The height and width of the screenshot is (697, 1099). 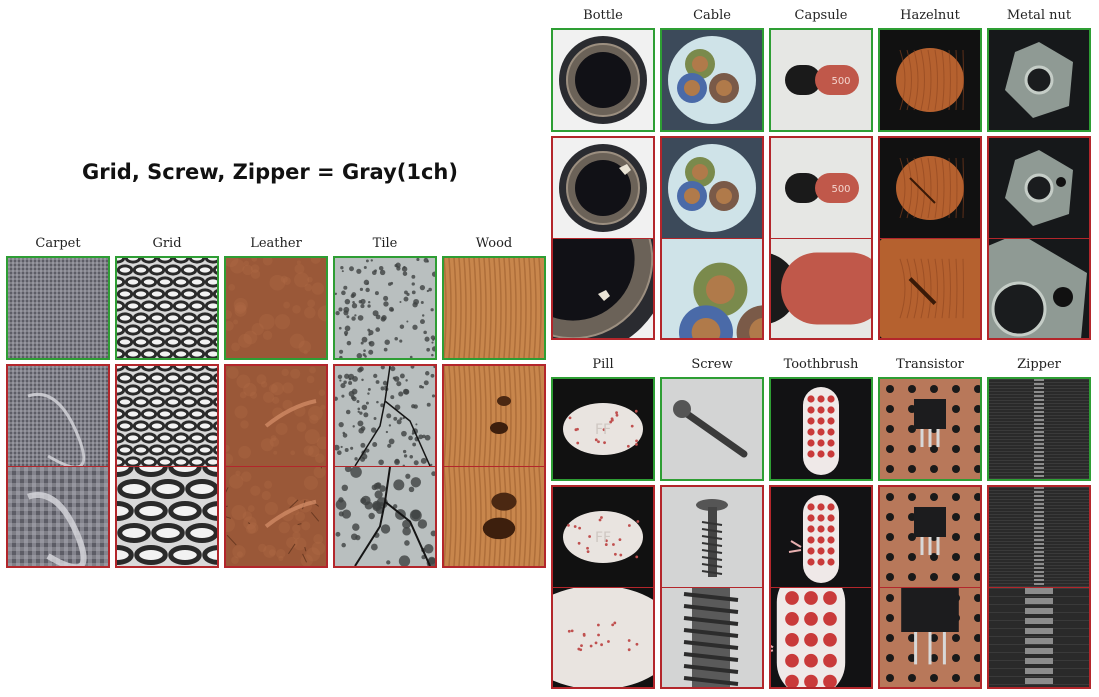 What do you see at coordinates (1039, 364) in the screenshot?
I see `category-label: Zipper` at bounding box center [1039, 364].